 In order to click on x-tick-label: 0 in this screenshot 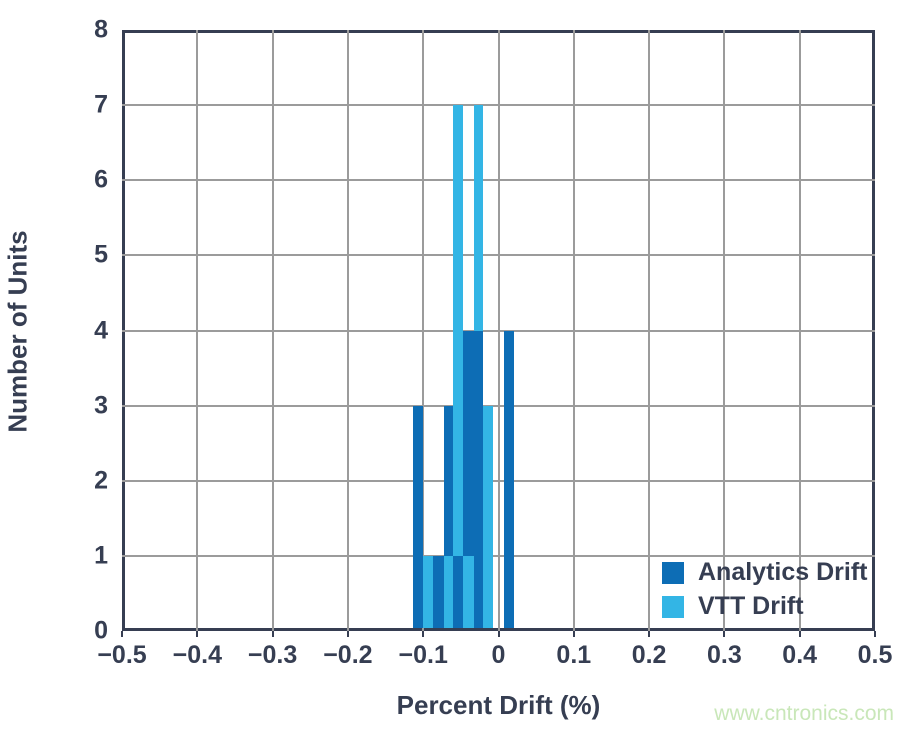, I will do `click(498, 655)`.